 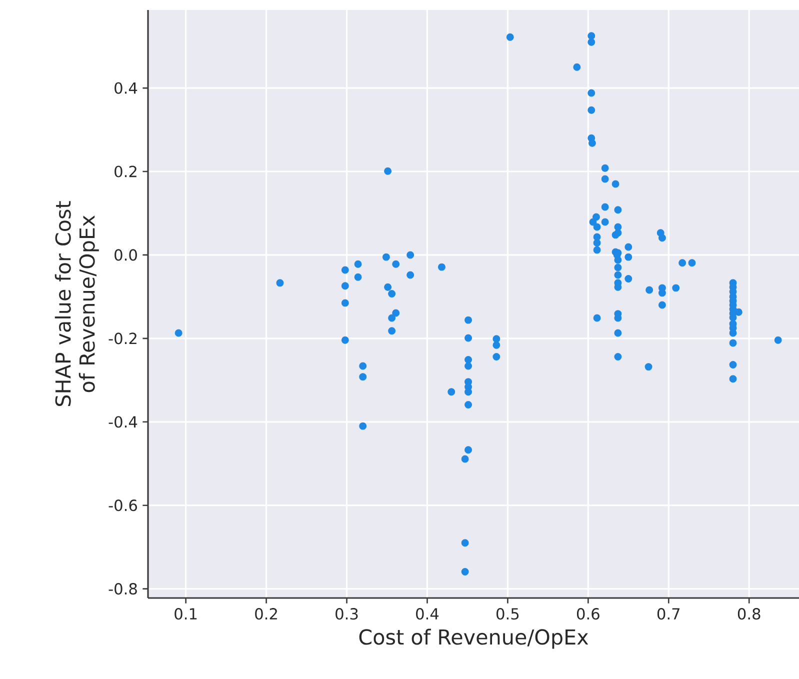 What do you see at coordinates (125, 255) in the screenshot?
I see `y-tick-label: 0.0` at bounding box center [125, 255].